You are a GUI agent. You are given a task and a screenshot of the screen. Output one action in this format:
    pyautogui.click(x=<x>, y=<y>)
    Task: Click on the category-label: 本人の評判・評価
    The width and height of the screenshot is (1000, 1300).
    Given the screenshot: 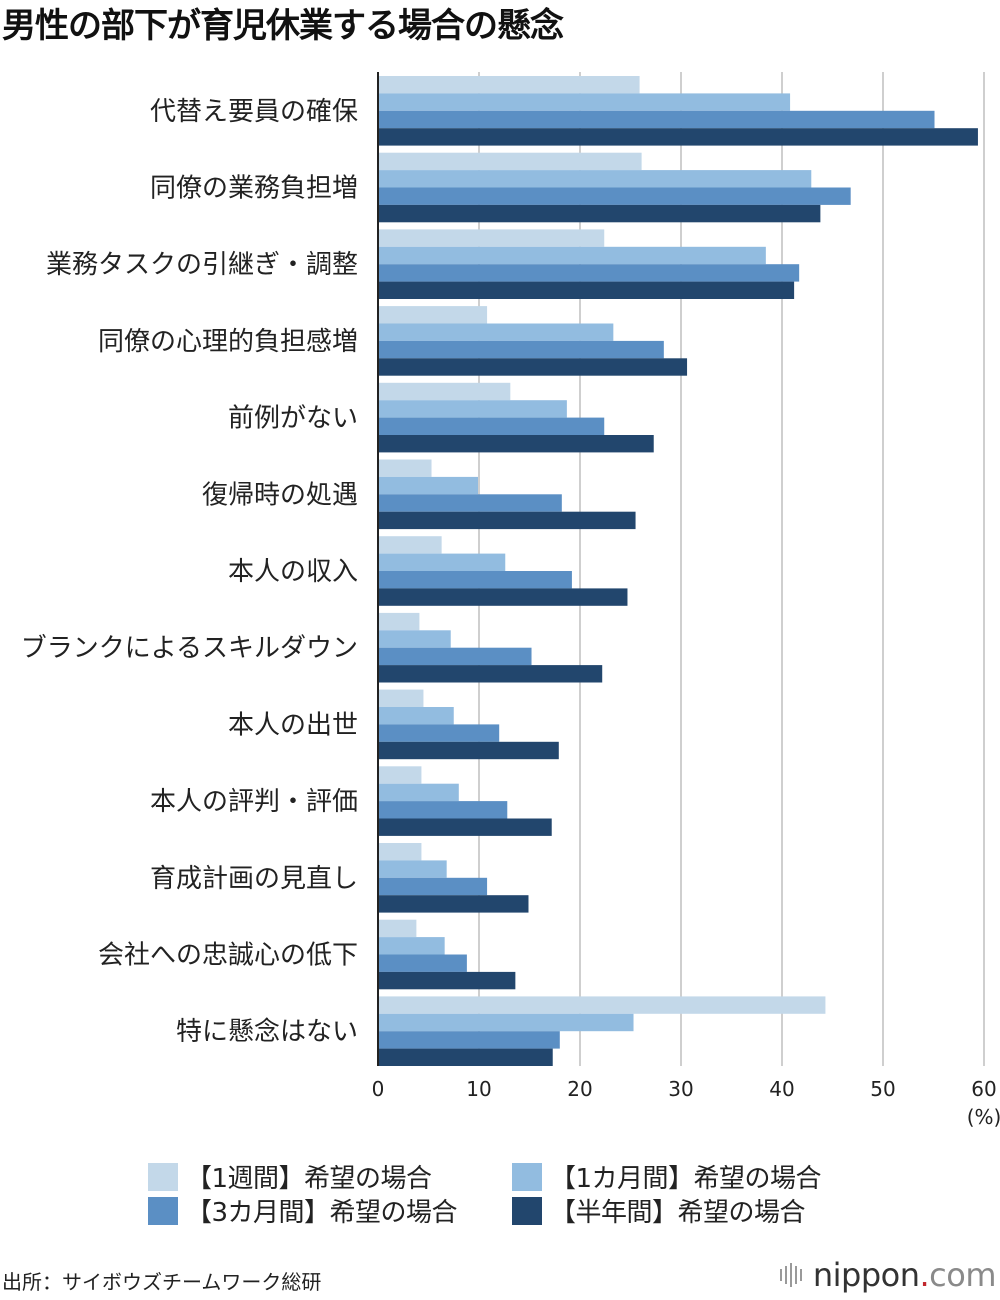 What is the action you would take?
    pyautogui.click(x=254, y=802)
    